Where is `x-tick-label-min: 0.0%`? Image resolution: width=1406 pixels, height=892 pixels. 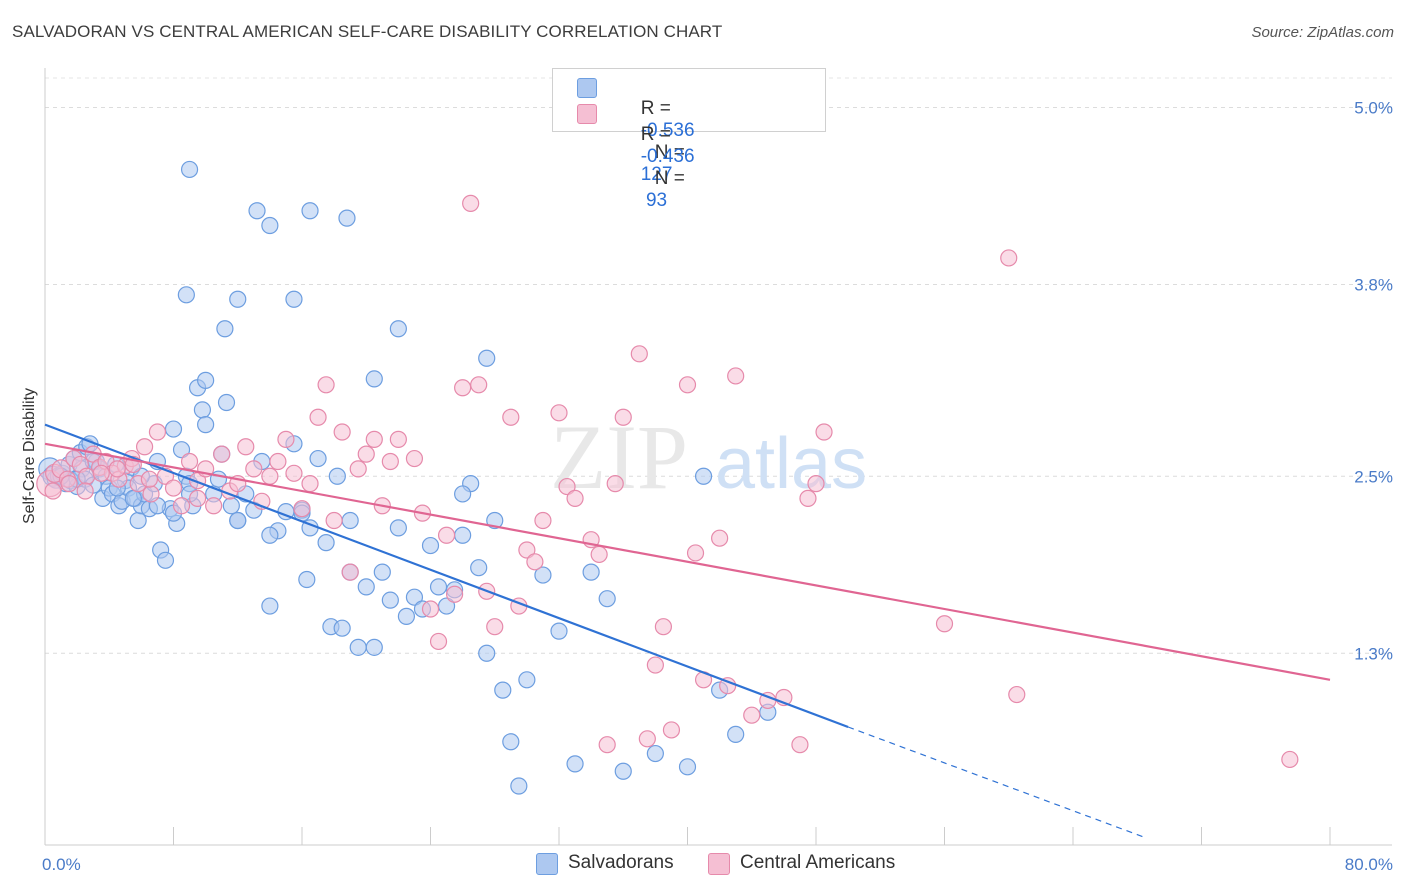
x-tick-label-min: 0.0% is located at coordinates (61, 864).